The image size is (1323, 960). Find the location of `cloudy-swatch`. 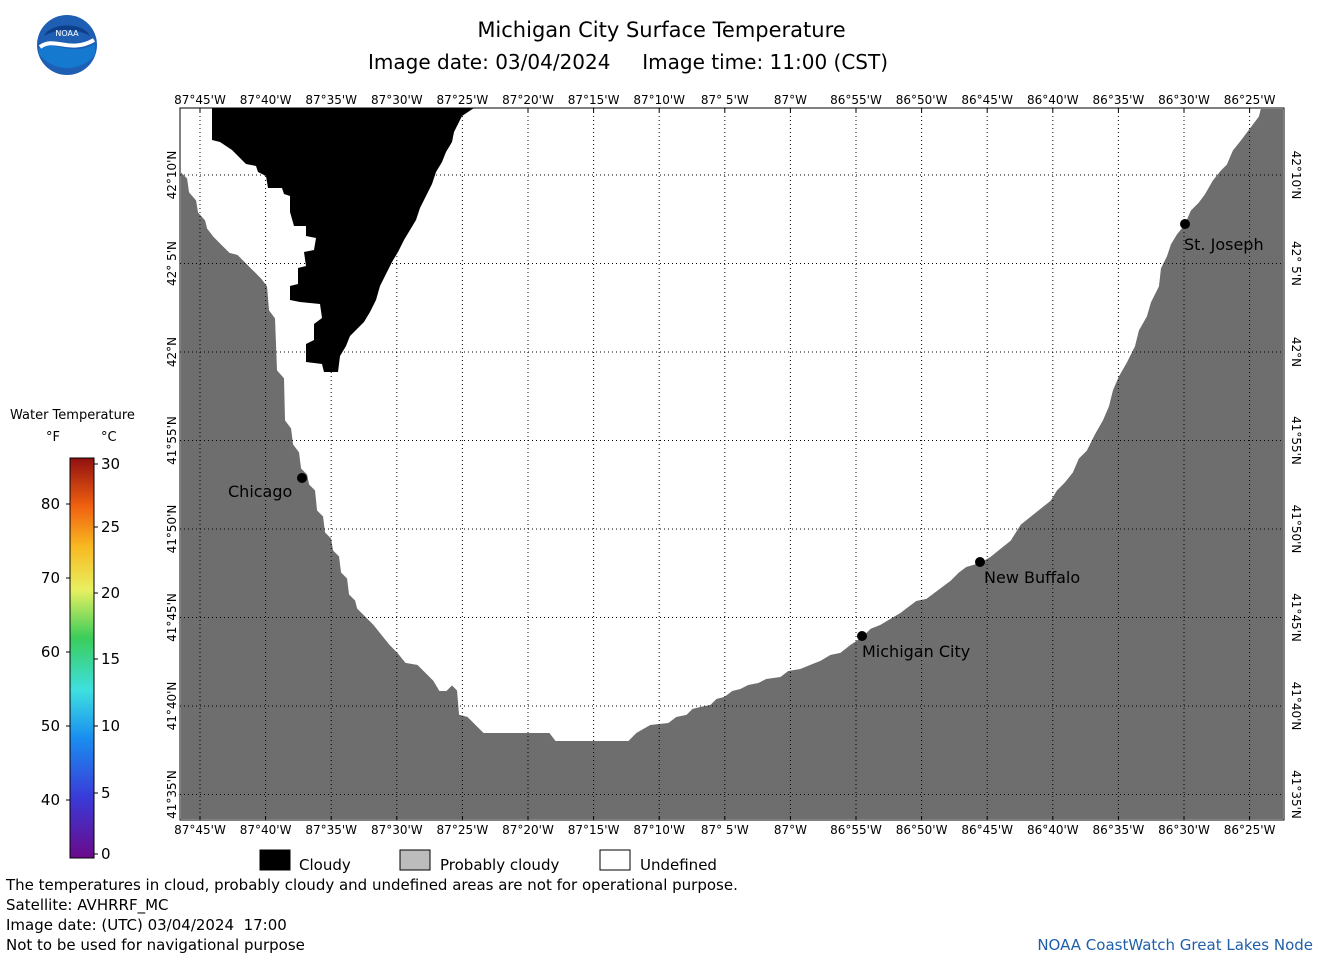

cloudy-swatch is located at coordinates (275, 860).